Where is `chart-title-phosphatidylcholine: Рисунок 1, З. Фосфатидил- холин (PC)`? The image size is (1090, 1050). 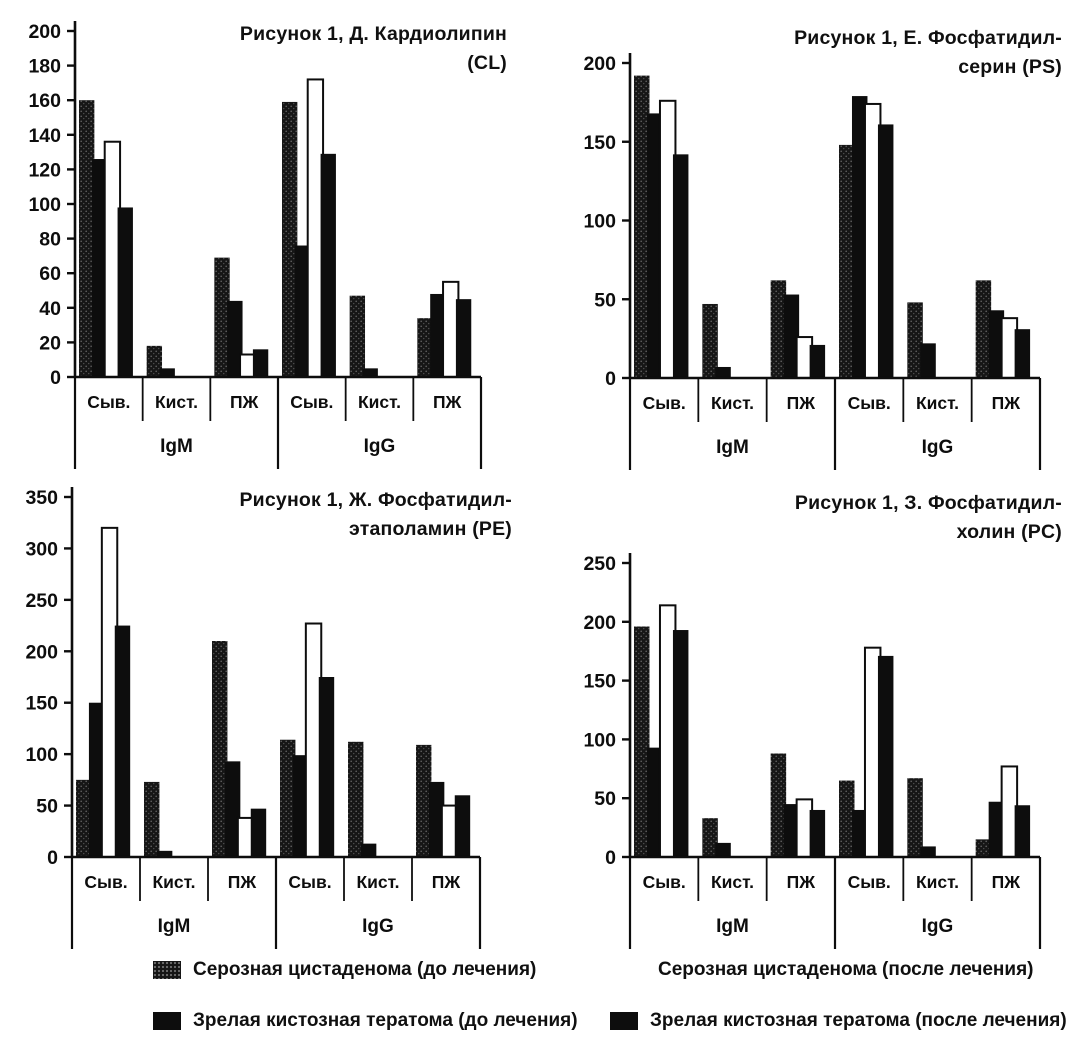 chart-title-phosphatidylcholine: Рисунок 1, З. Фосфатидил- холин (PC) is located at coordinates (911, 518).